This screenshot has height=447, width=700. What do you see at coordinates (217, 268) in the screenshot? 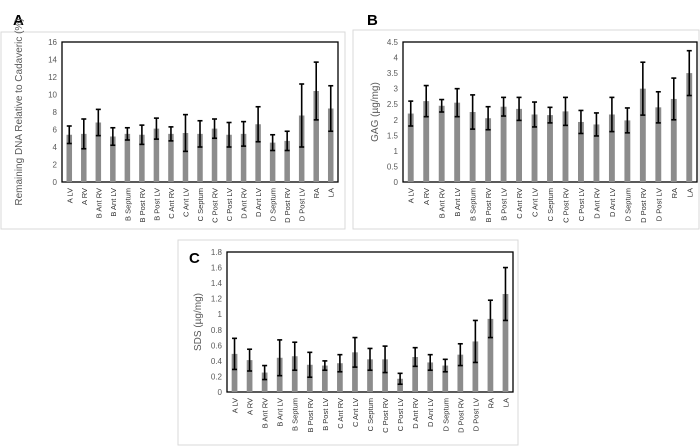
I see `y-tick-label: 1.6` at bounding box center [217, 268].